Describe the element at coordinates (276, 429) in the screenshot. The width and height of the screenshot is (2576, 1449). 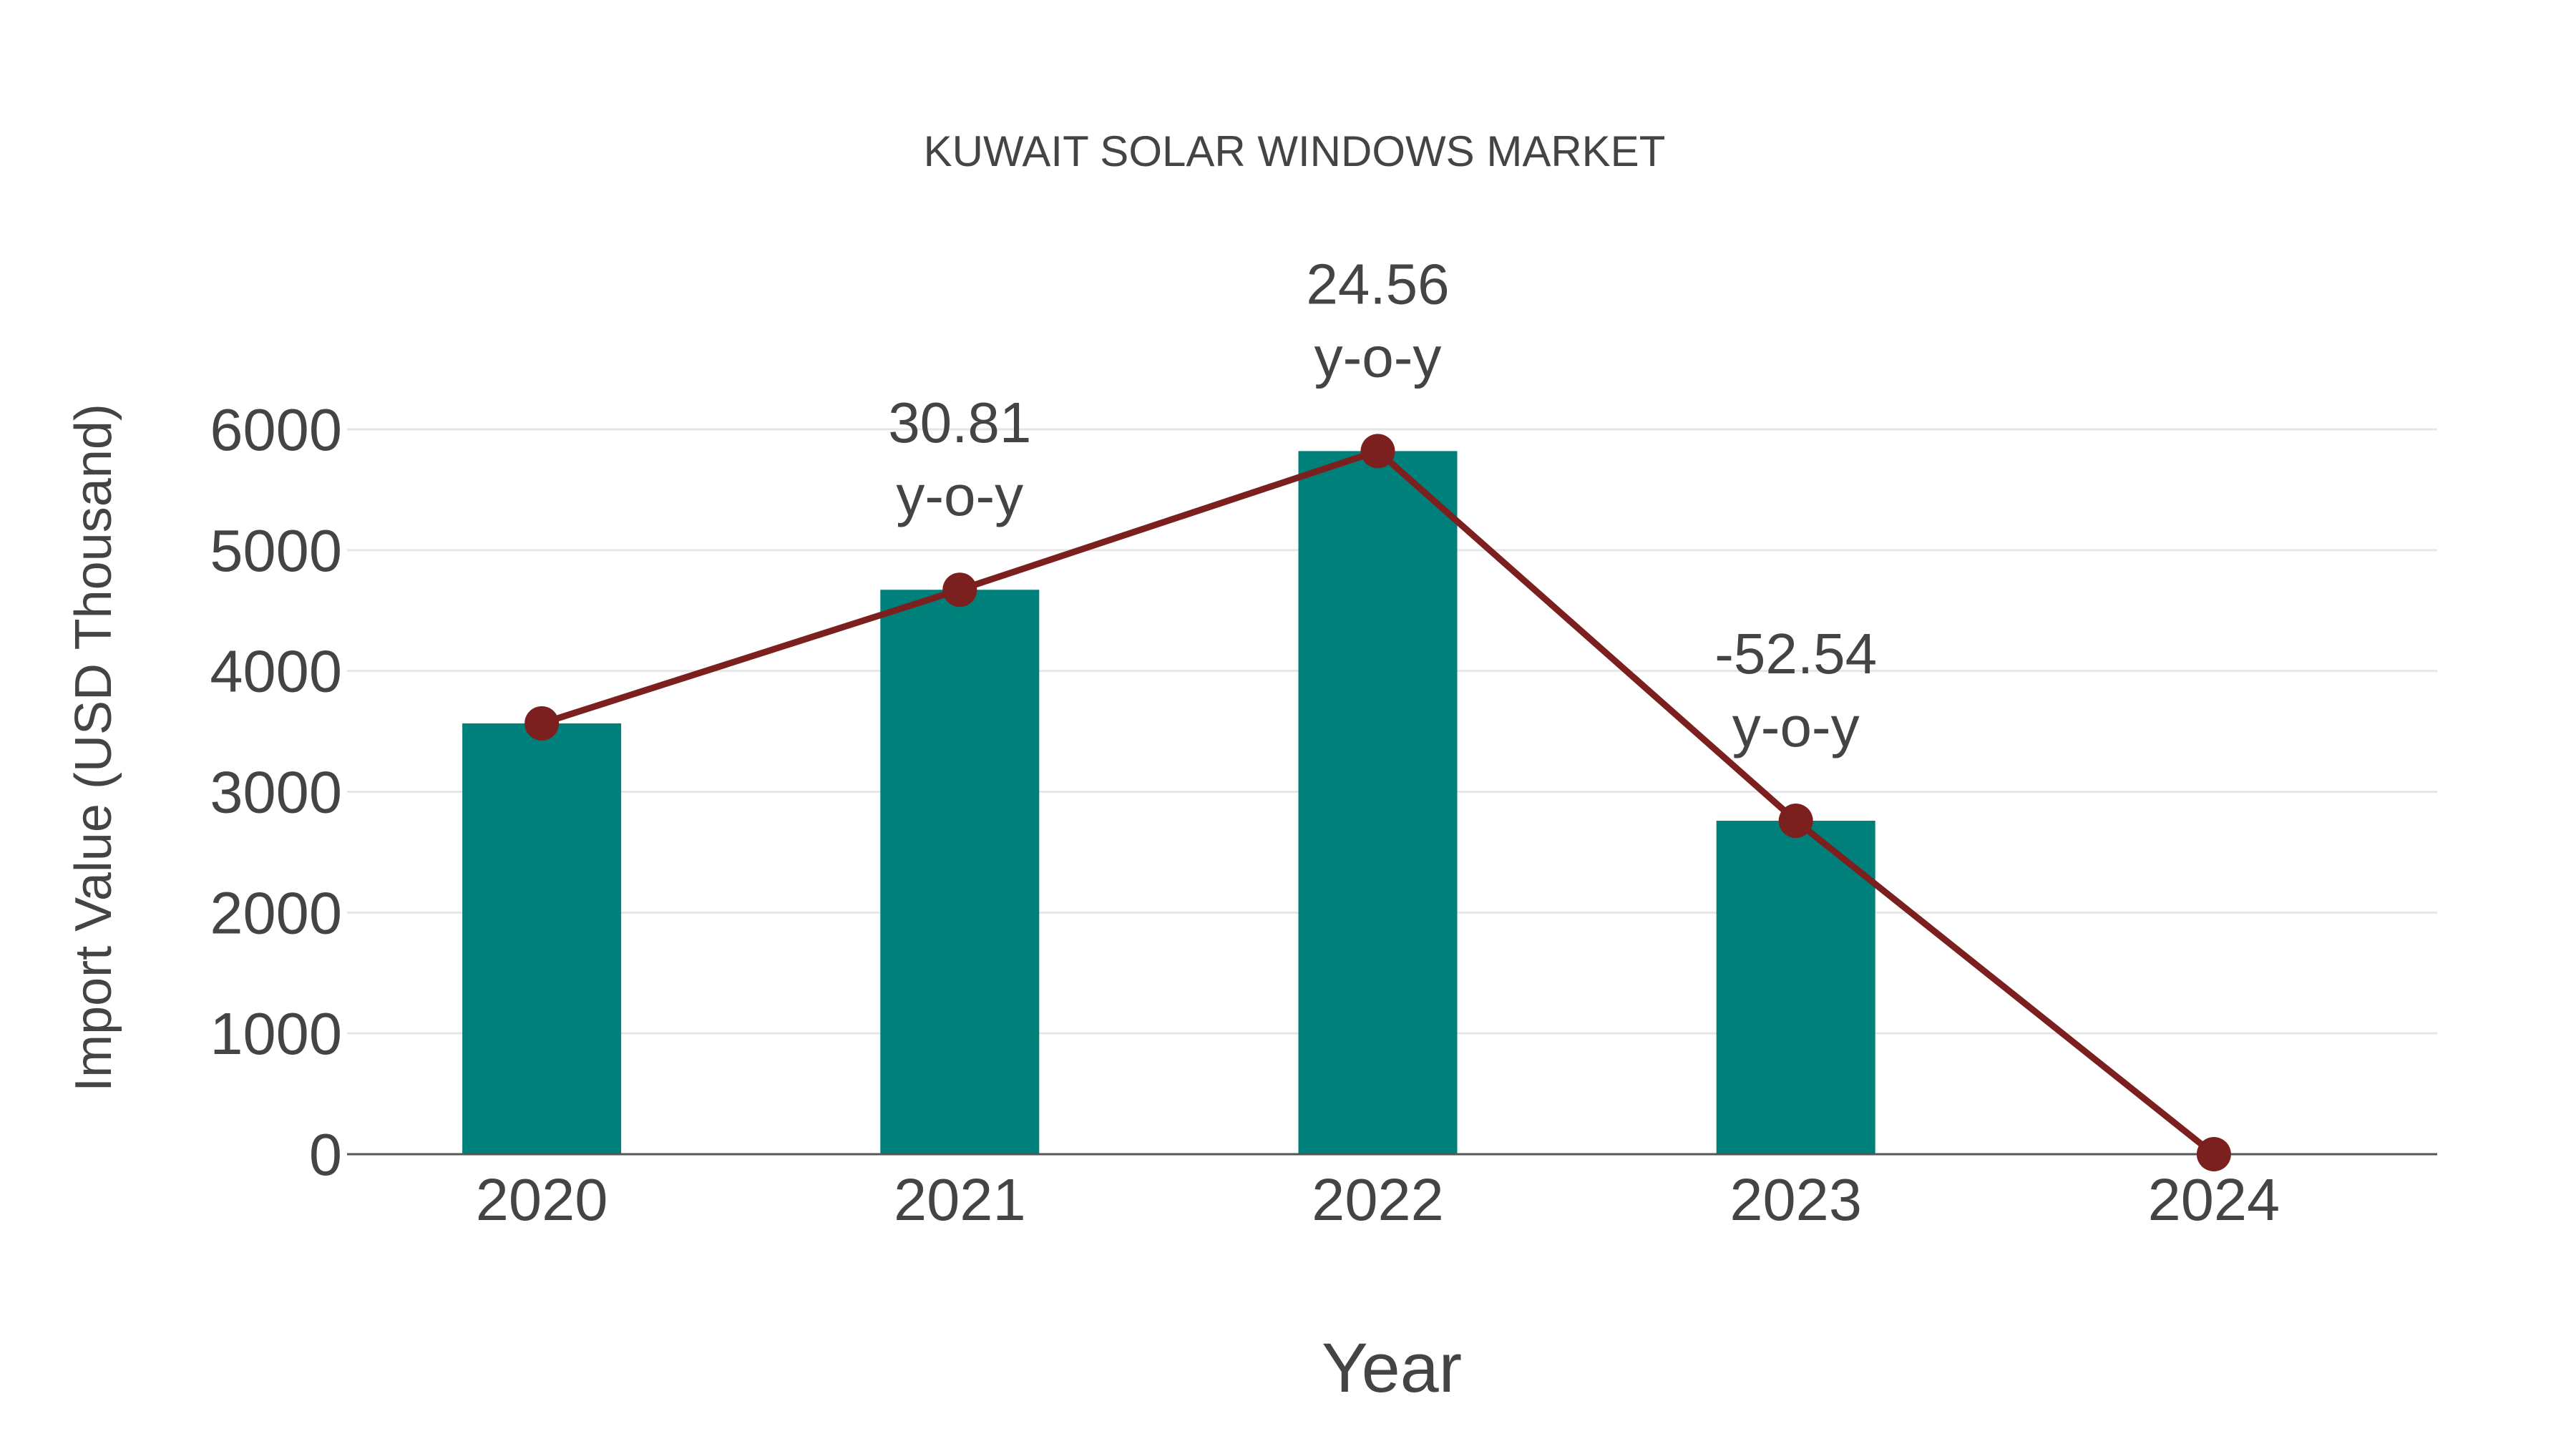
I see `y-tick-label: 6000` at that location.